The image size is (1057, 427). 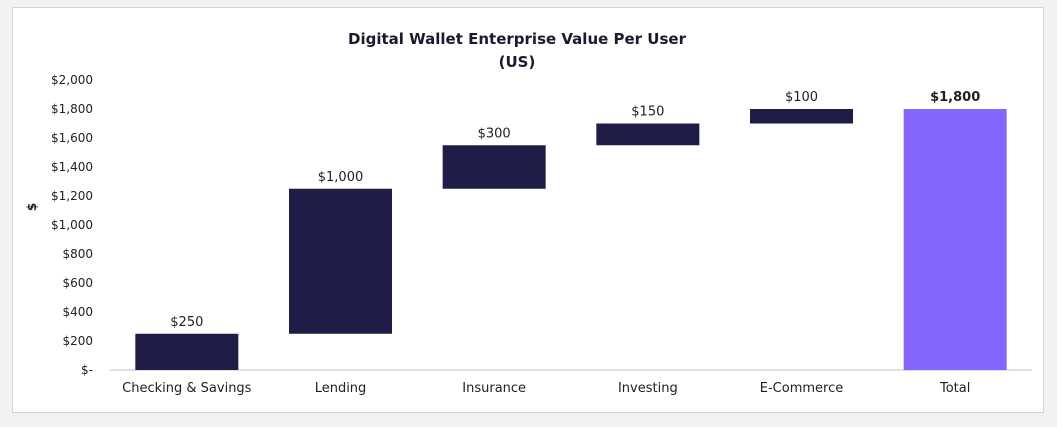 I want to click on x-category-label: Total, so click(x=954, y=388).